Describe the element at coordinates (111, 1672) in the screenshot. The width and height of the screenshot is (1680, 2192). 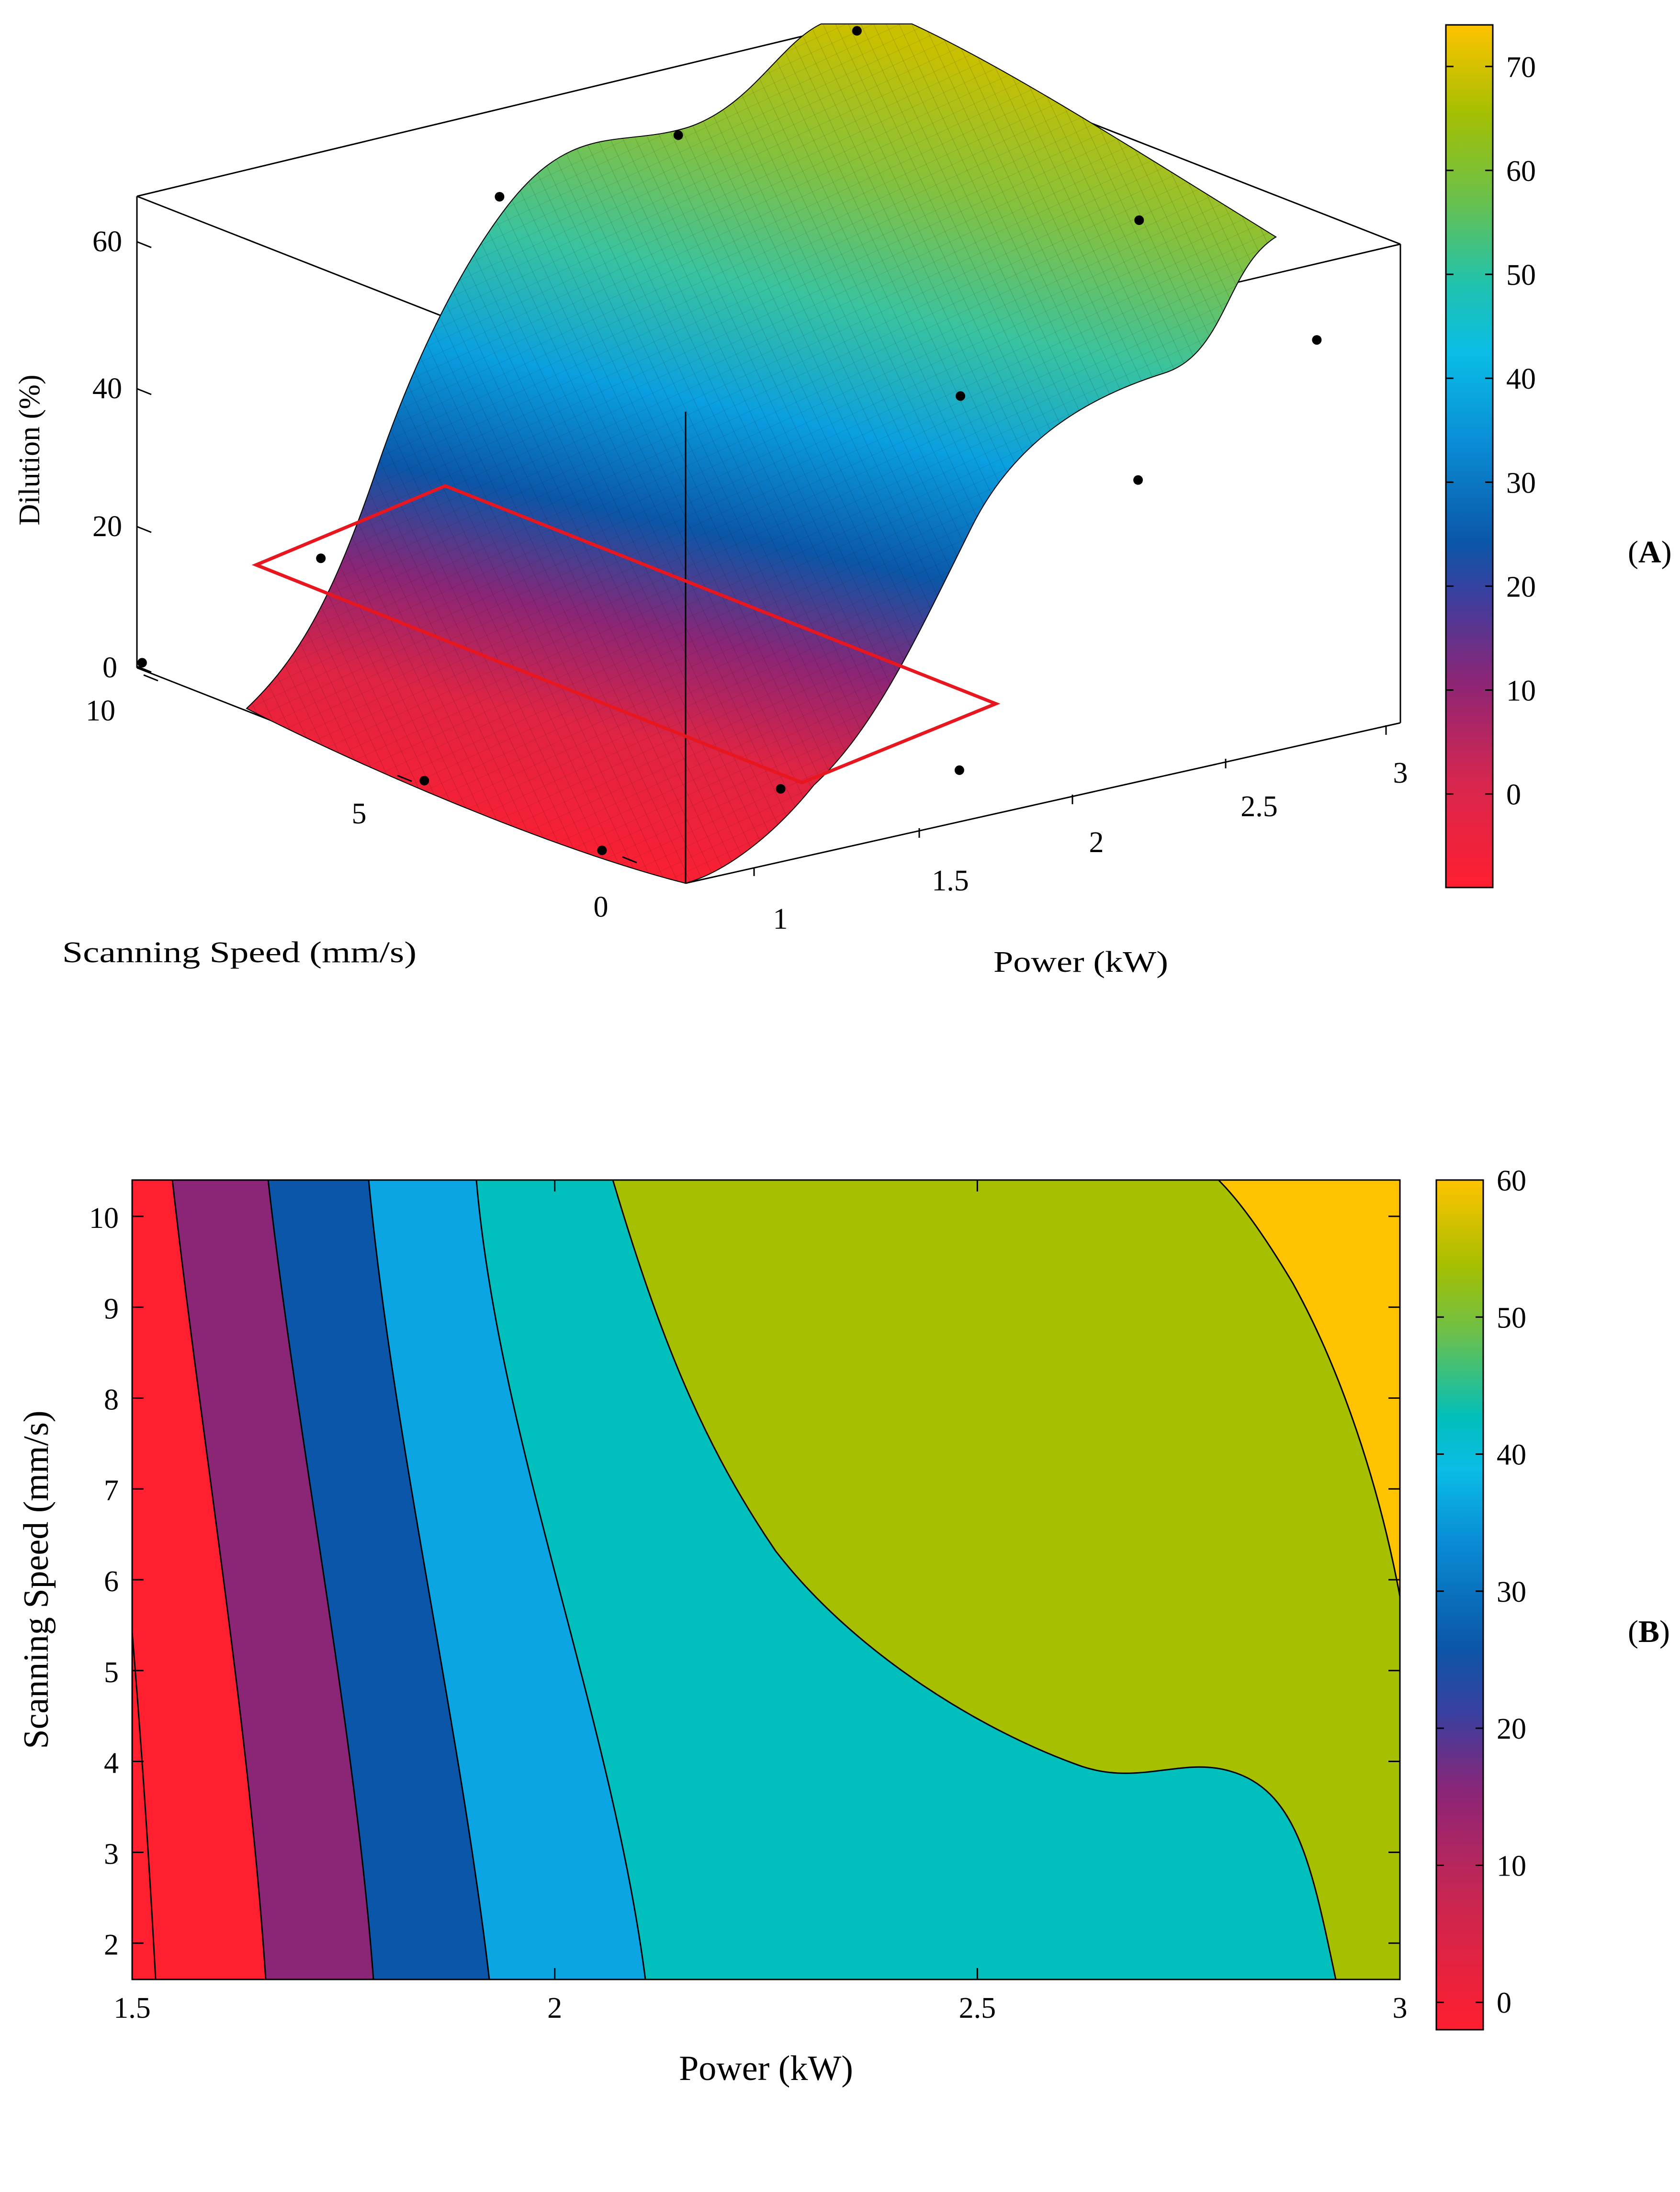
I see `y-tick-label-5: 5` at that location.